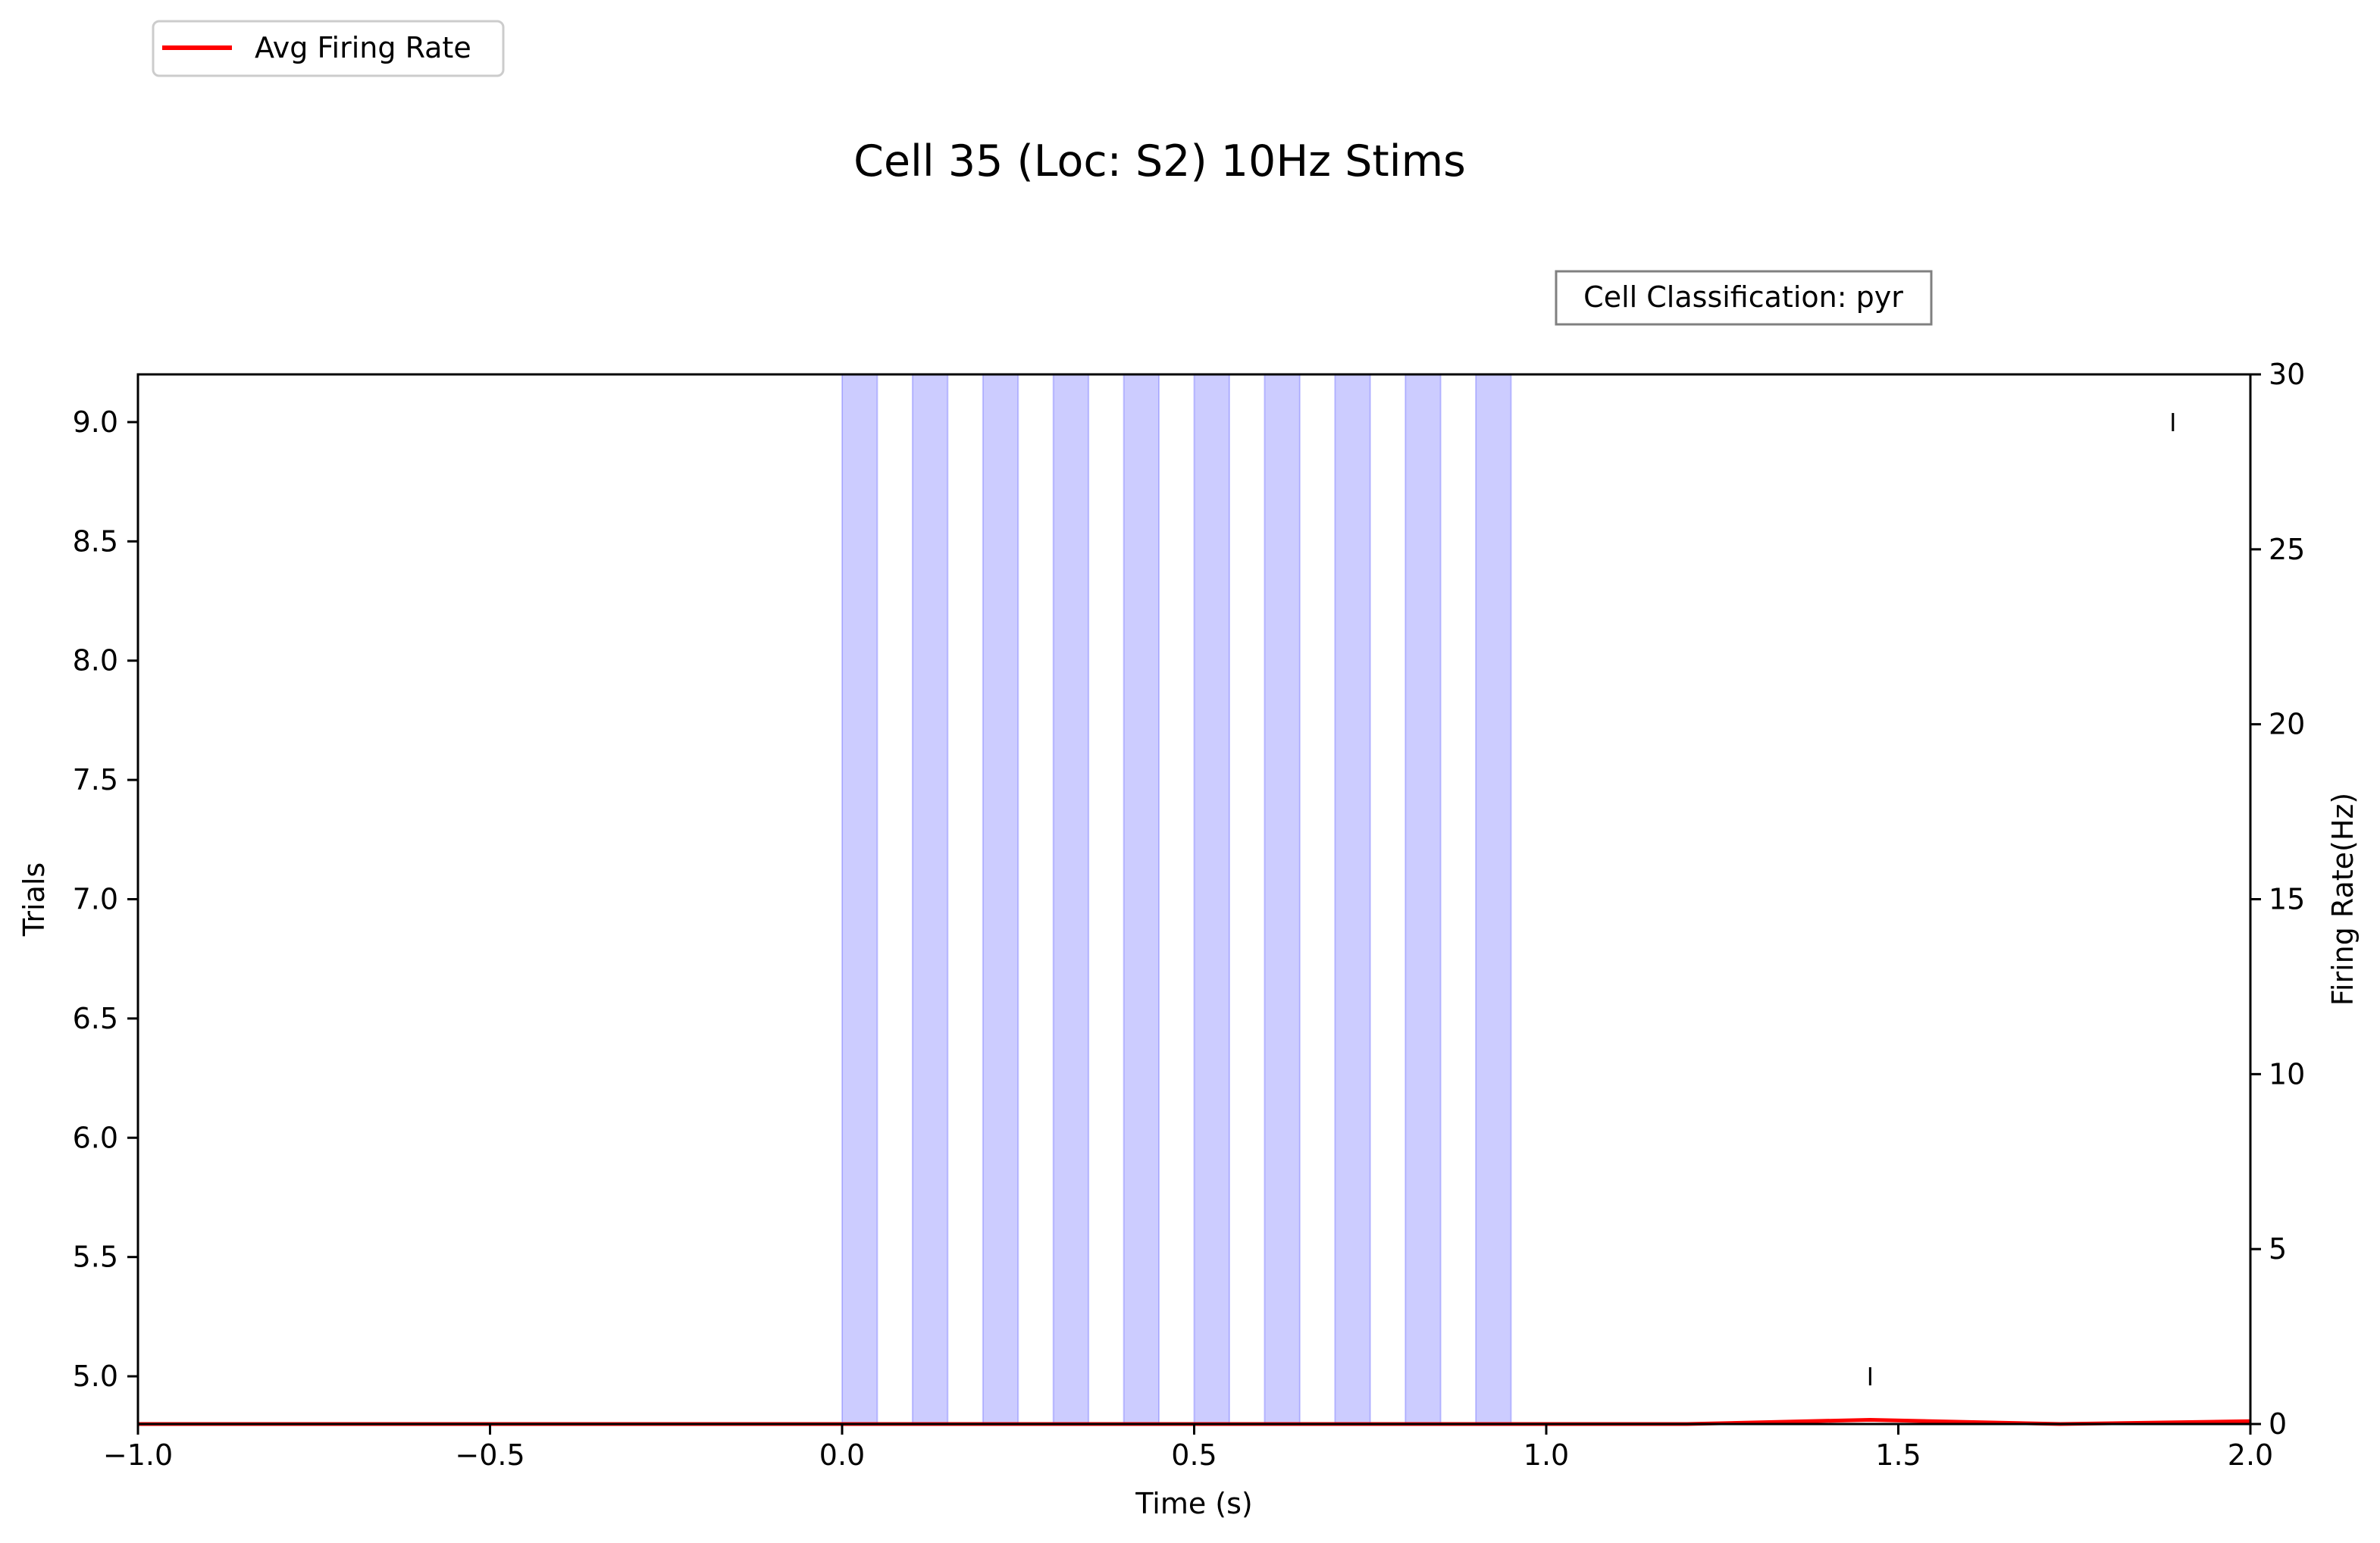 The image size is (2380, 1543). What do you see at coordinates (1159, 161) in the screenshot?
I see `chart-title: Cell 35 (Loc: S2) 10Hz Stims` at bounding box center [1159, 161].